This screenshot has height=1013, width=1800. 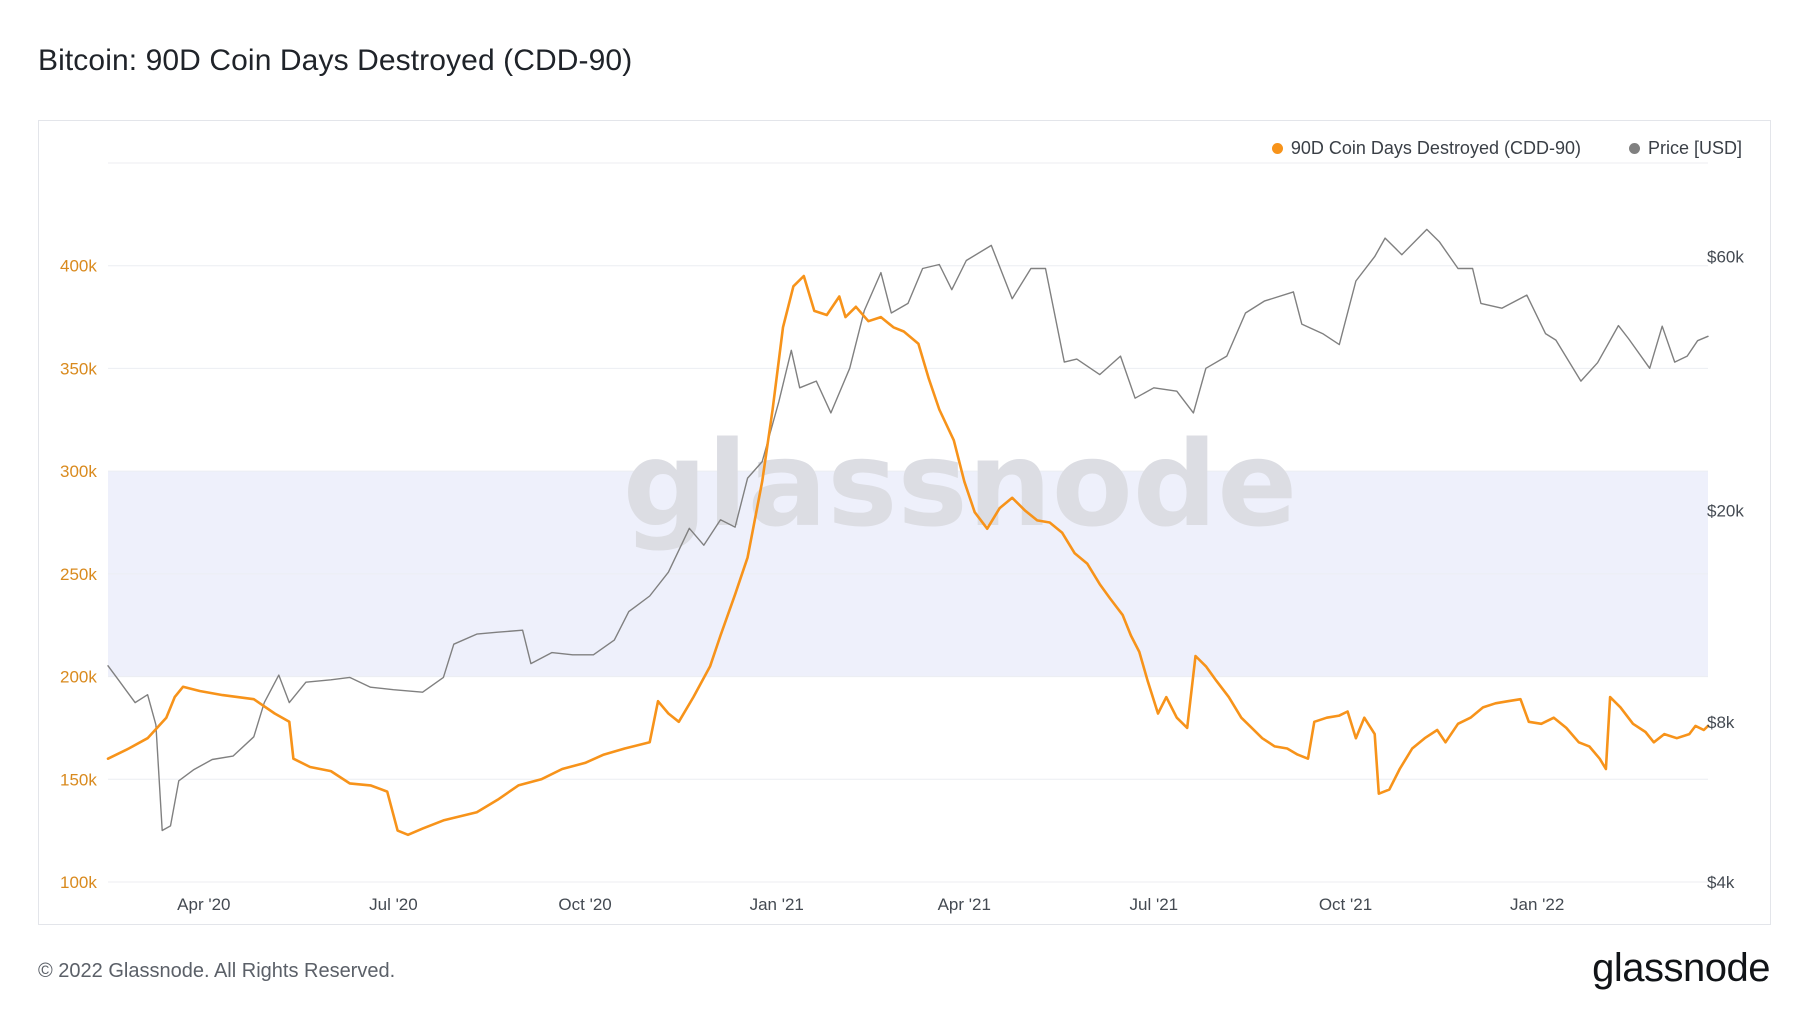 What do you see at coordinates (217, 971) in the screenshot?
I see `footer-copyright: © 2022 Glassnode. All Rights Reserved.` at bounding box center [217, 971].